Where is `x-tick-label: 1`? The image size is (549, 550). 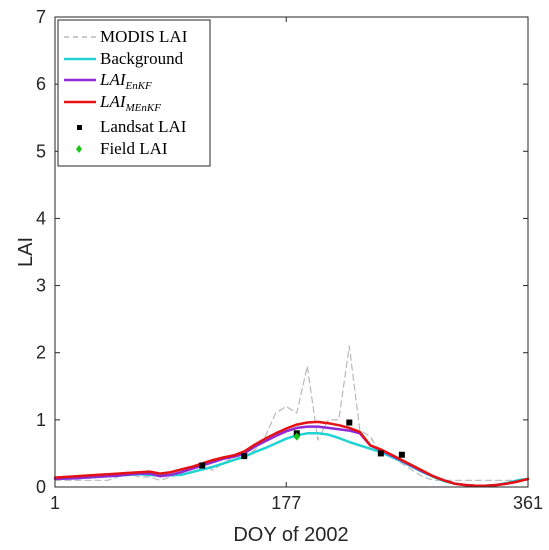
x-tick-label: 1 is located at coordinates (55, 503).